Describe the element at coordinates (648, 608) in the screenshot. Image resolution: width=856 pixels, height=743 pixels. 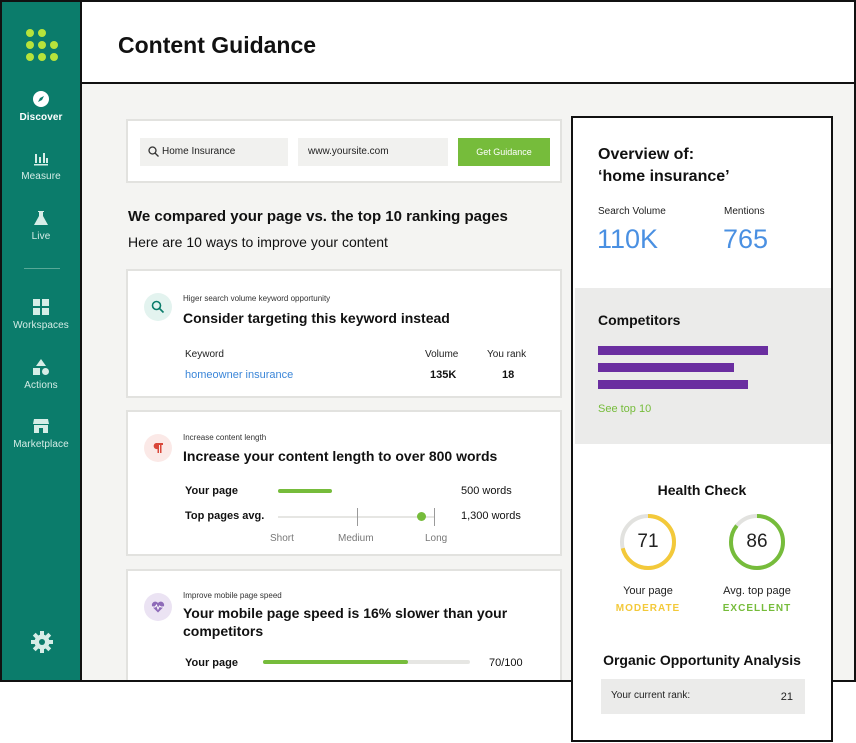
I see `your-page-status: MODERATE` at that location.